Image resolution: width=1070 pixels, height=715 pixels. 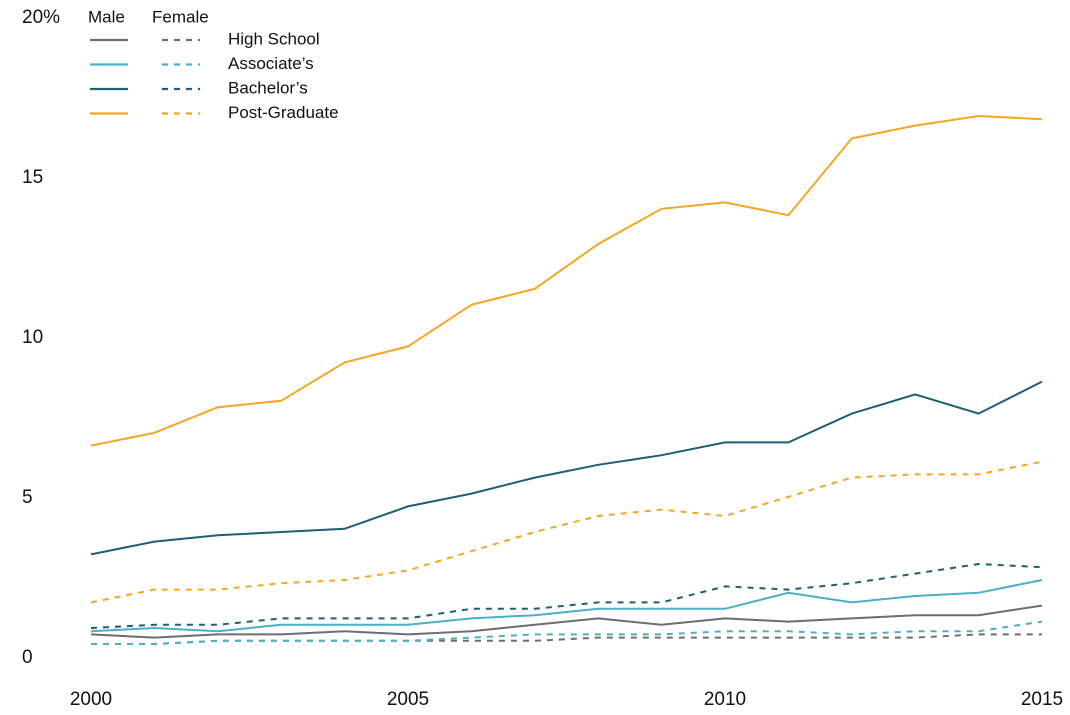 What do you see at coordinates (1042, 699) in the screenshot?
I see `x-tick-label: 2015` at bounding box center [1042, 699].